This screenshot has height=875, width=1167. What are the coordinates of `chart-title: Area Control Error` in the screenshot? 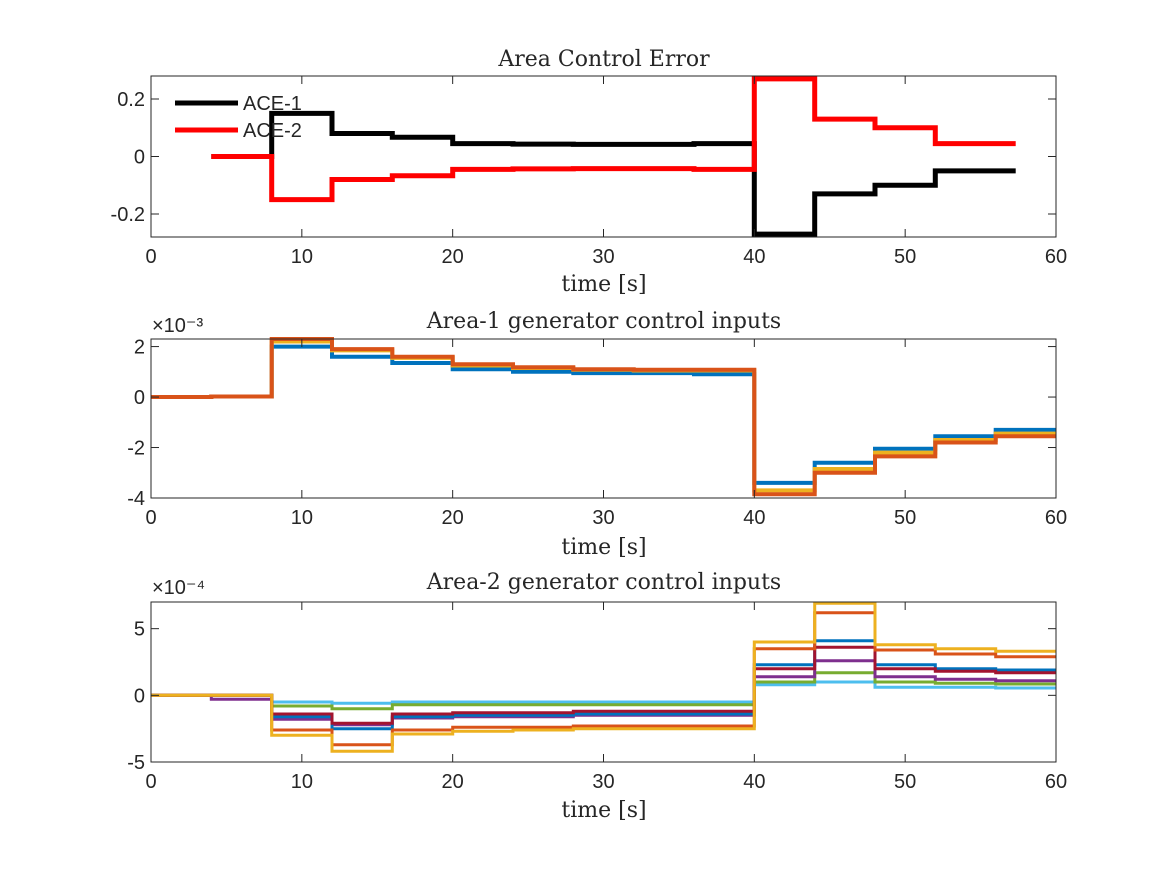 It's located at (603, 59).